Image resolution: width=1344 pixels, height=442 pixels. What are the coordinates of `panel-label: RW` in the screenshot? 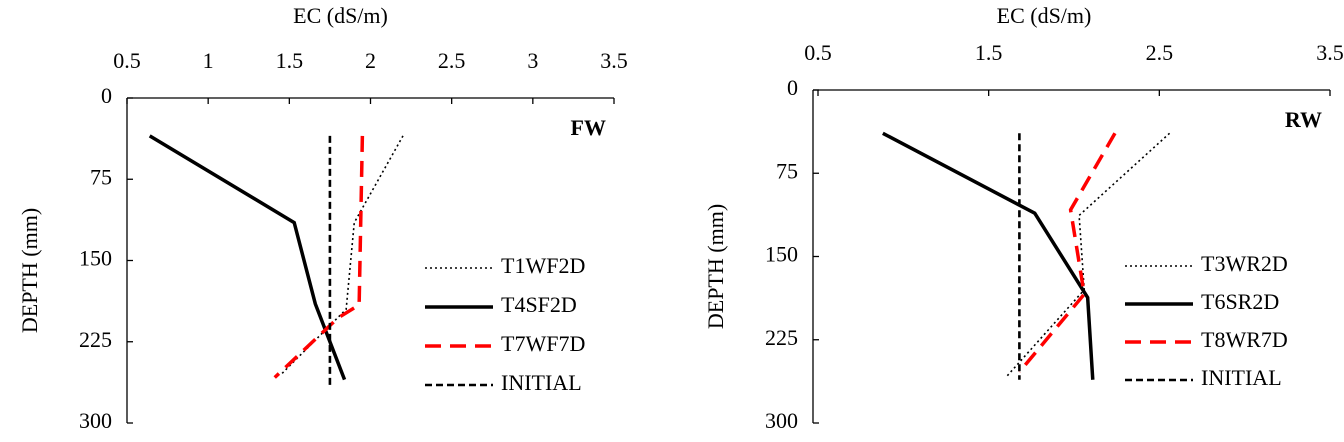 It's located at (1303, 119).